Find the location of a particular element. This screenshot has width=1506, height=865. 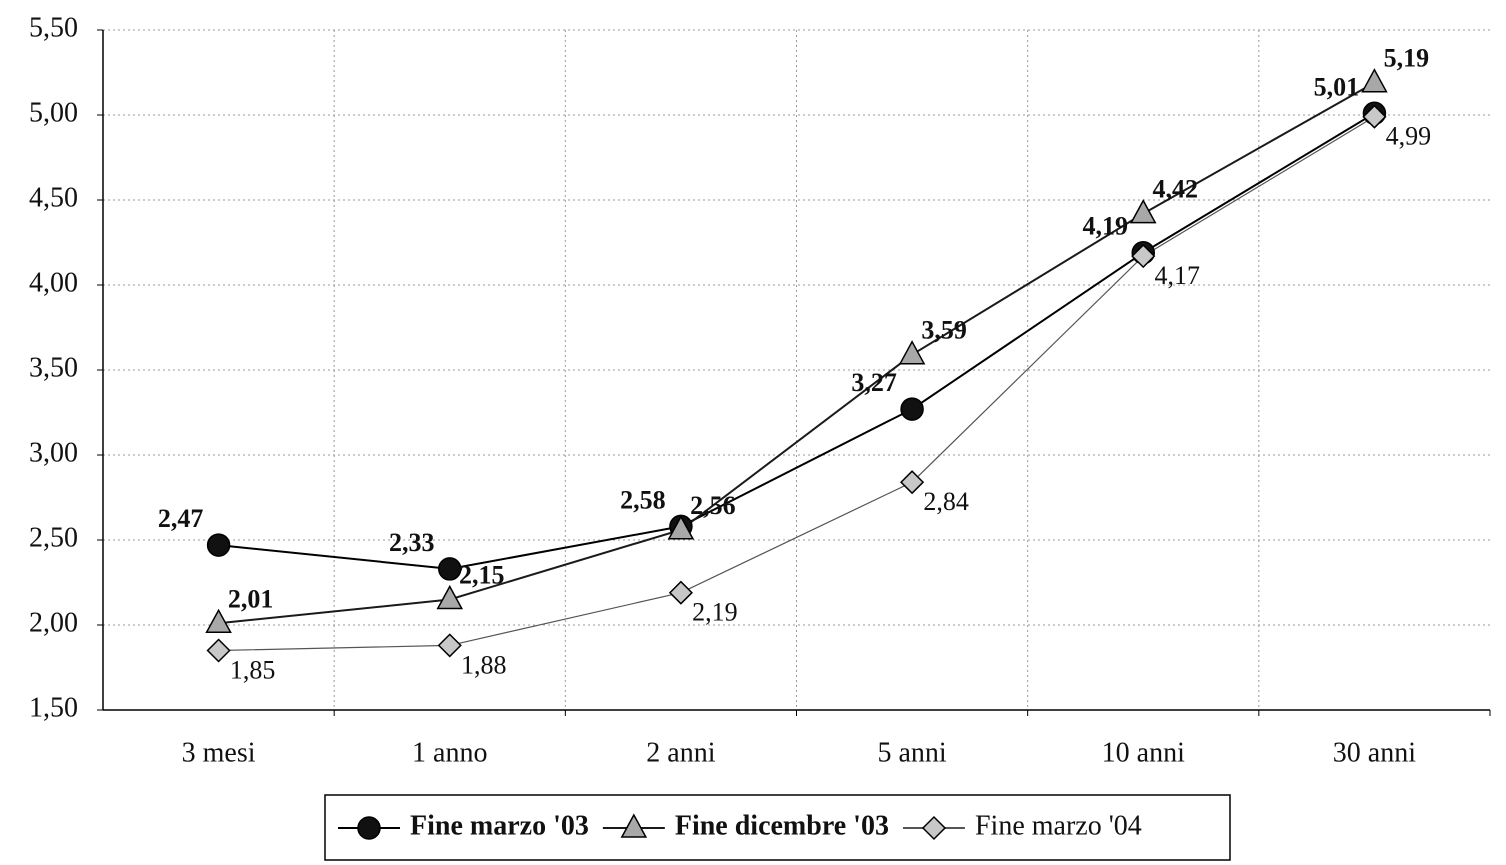

data-label: 1,85 is located at coordinates (253, 669).